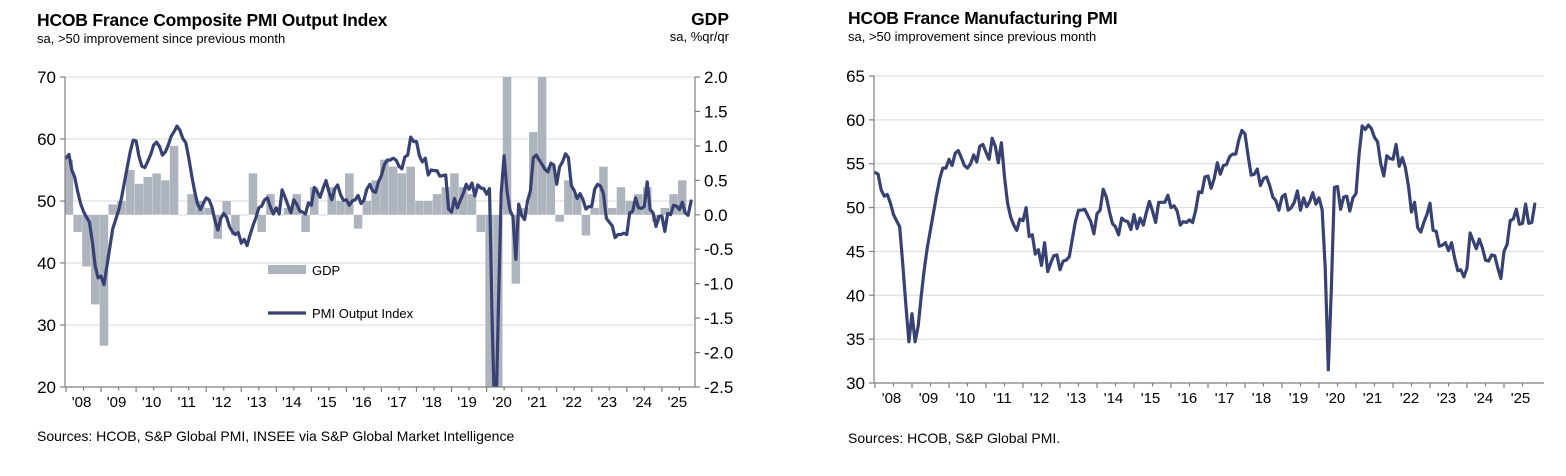 The image size is (1566, 476). Describe the element at coordinates (860, 230) in the screenshot. I see `y-axis-labels: 65 60 55 50 45 40 35 30` at that location.